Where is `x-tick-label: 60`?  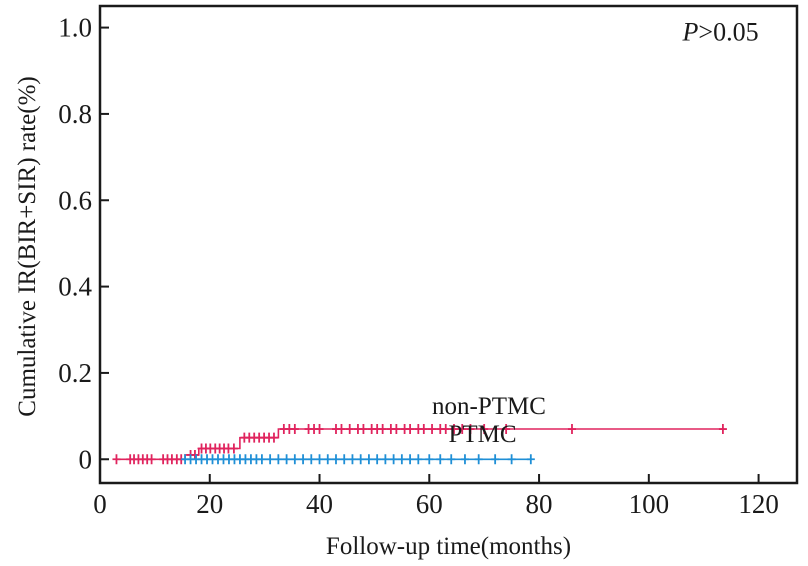
x-tick-label: 60 is located at coordinates (429, 504).